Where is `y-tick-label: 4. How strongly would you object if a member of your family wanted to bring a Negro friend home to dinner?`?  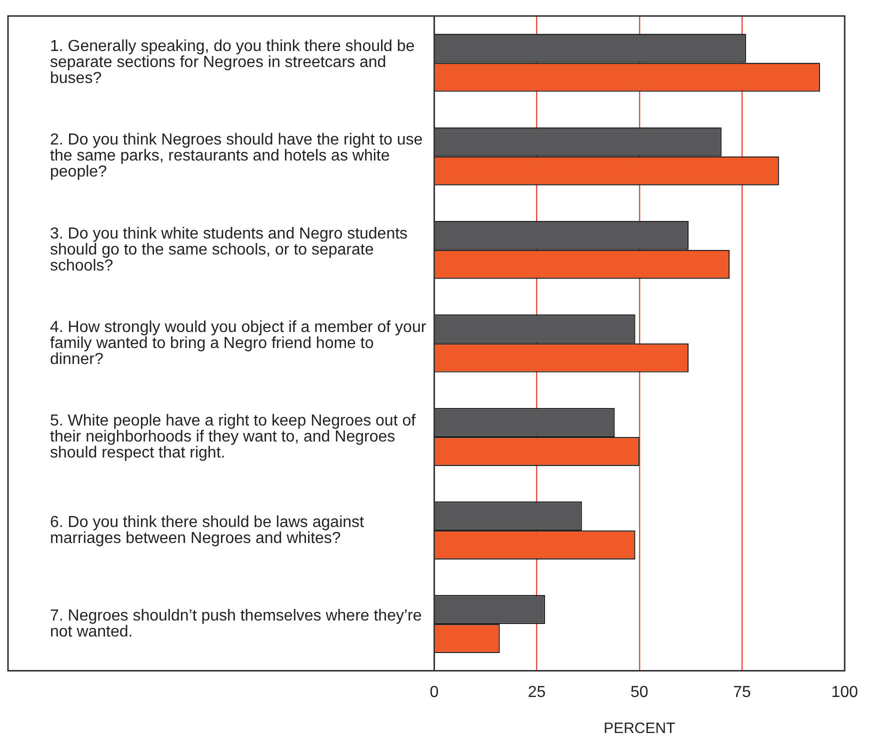
y-tick-label: 4. How strongly would you object if a member of your family wanted to bring a Negro friend home to dinner? is located at coordinates (238, 343).